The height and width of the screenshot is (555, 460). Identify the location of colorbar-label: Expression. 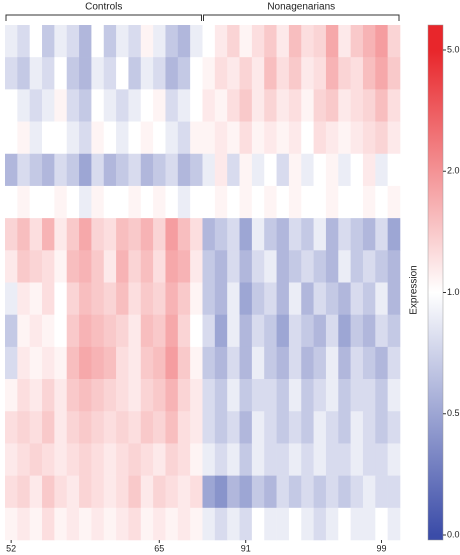
(414, 289).